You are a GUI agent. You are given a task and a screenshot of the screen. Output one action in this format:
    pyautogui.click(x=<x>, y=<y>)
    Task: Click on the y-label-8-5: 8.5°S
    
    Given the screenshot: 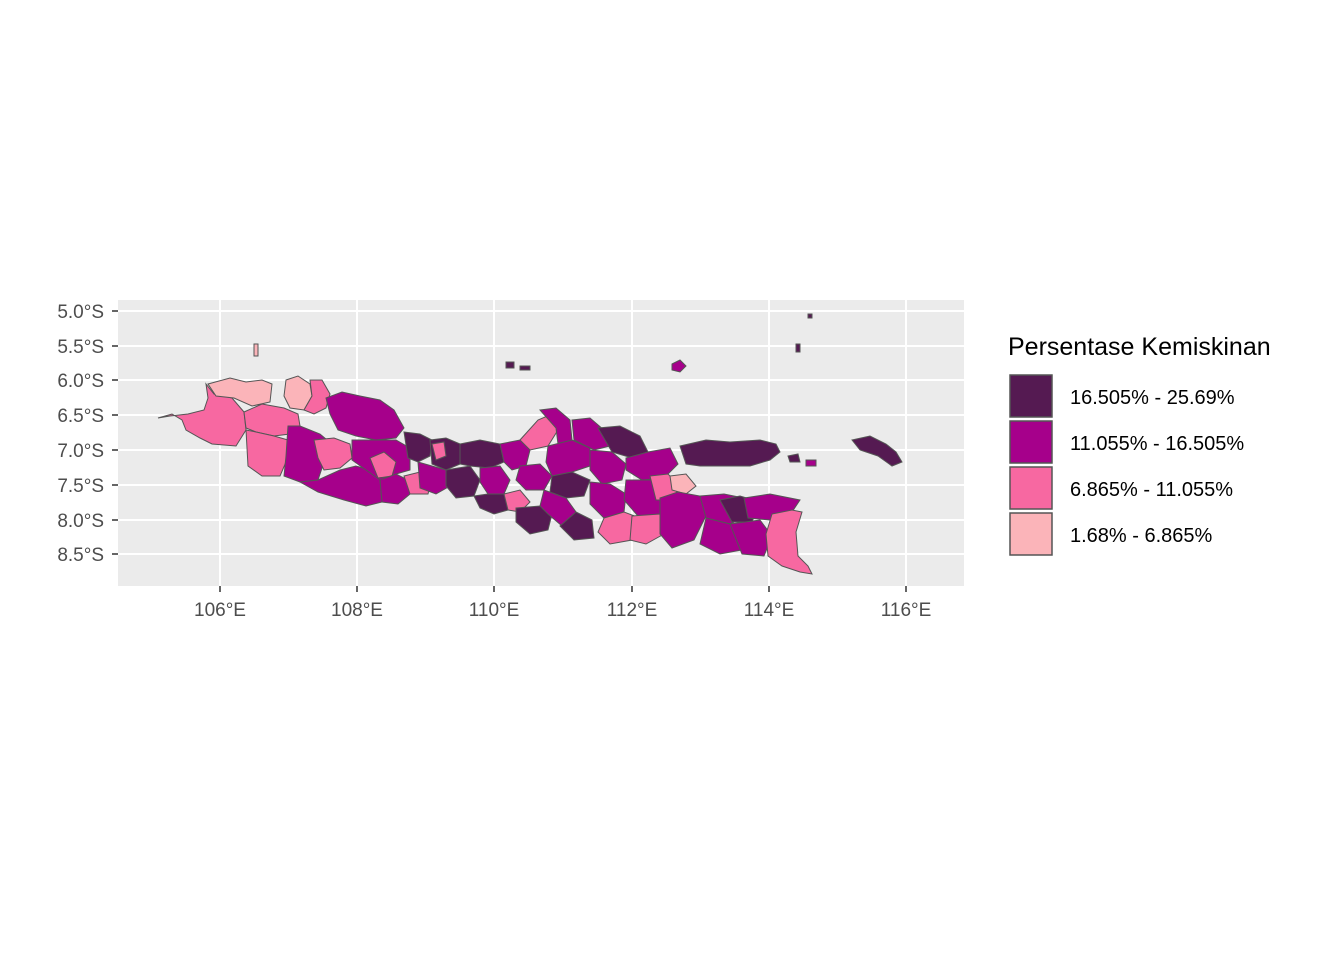 What is the action you would take?
    pyautogui.click(x=80, y=555)
    